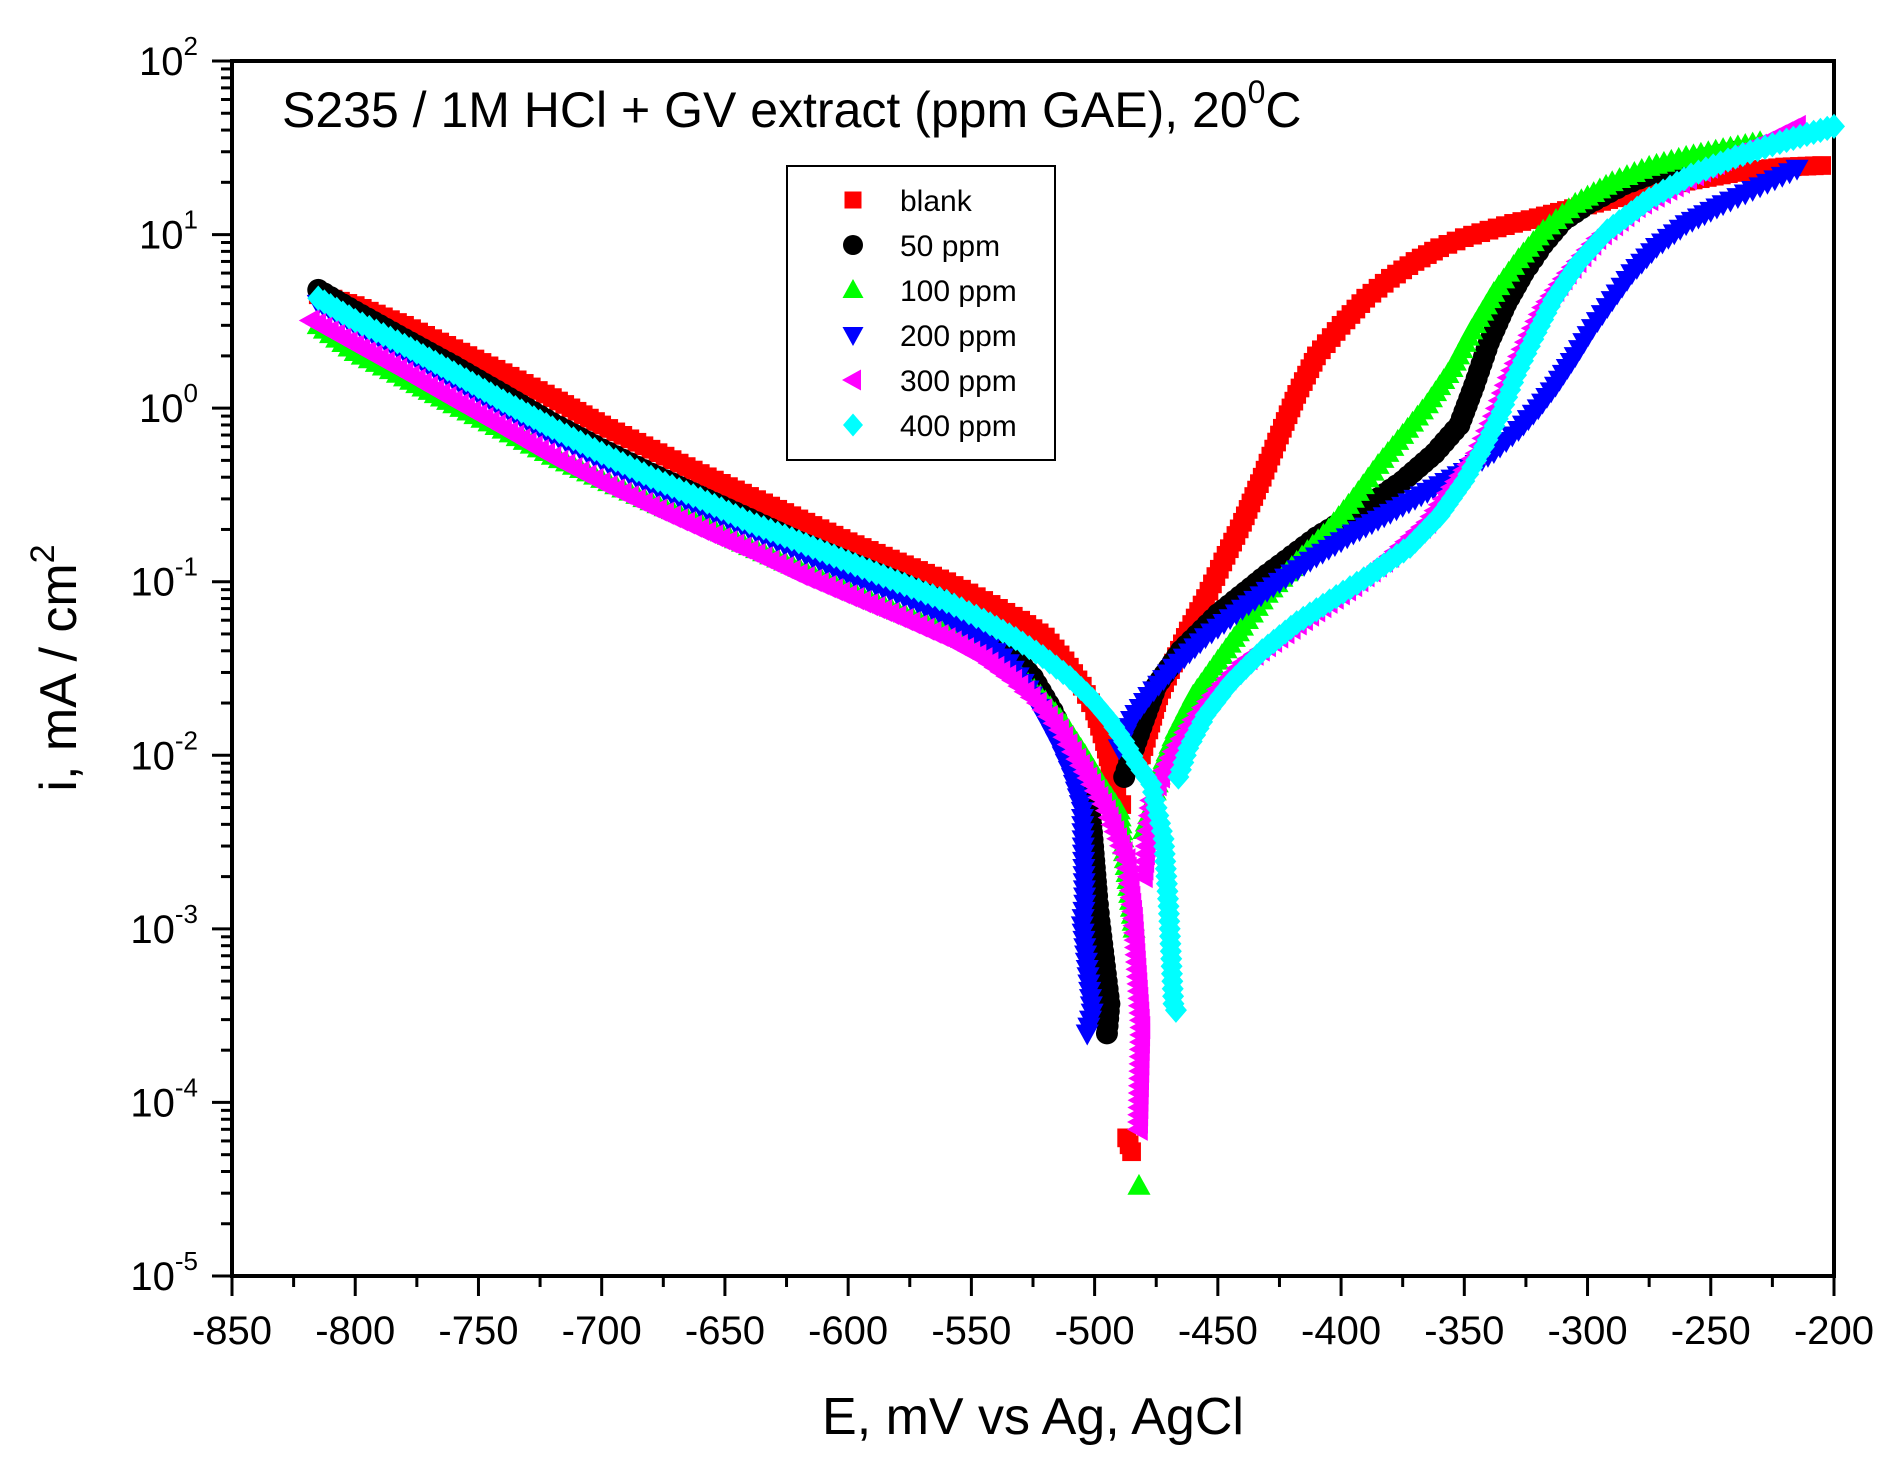  Describe the element at coordinates (1218, 1331) in the screenshot. I see `x-tick-label: -450` at that location.